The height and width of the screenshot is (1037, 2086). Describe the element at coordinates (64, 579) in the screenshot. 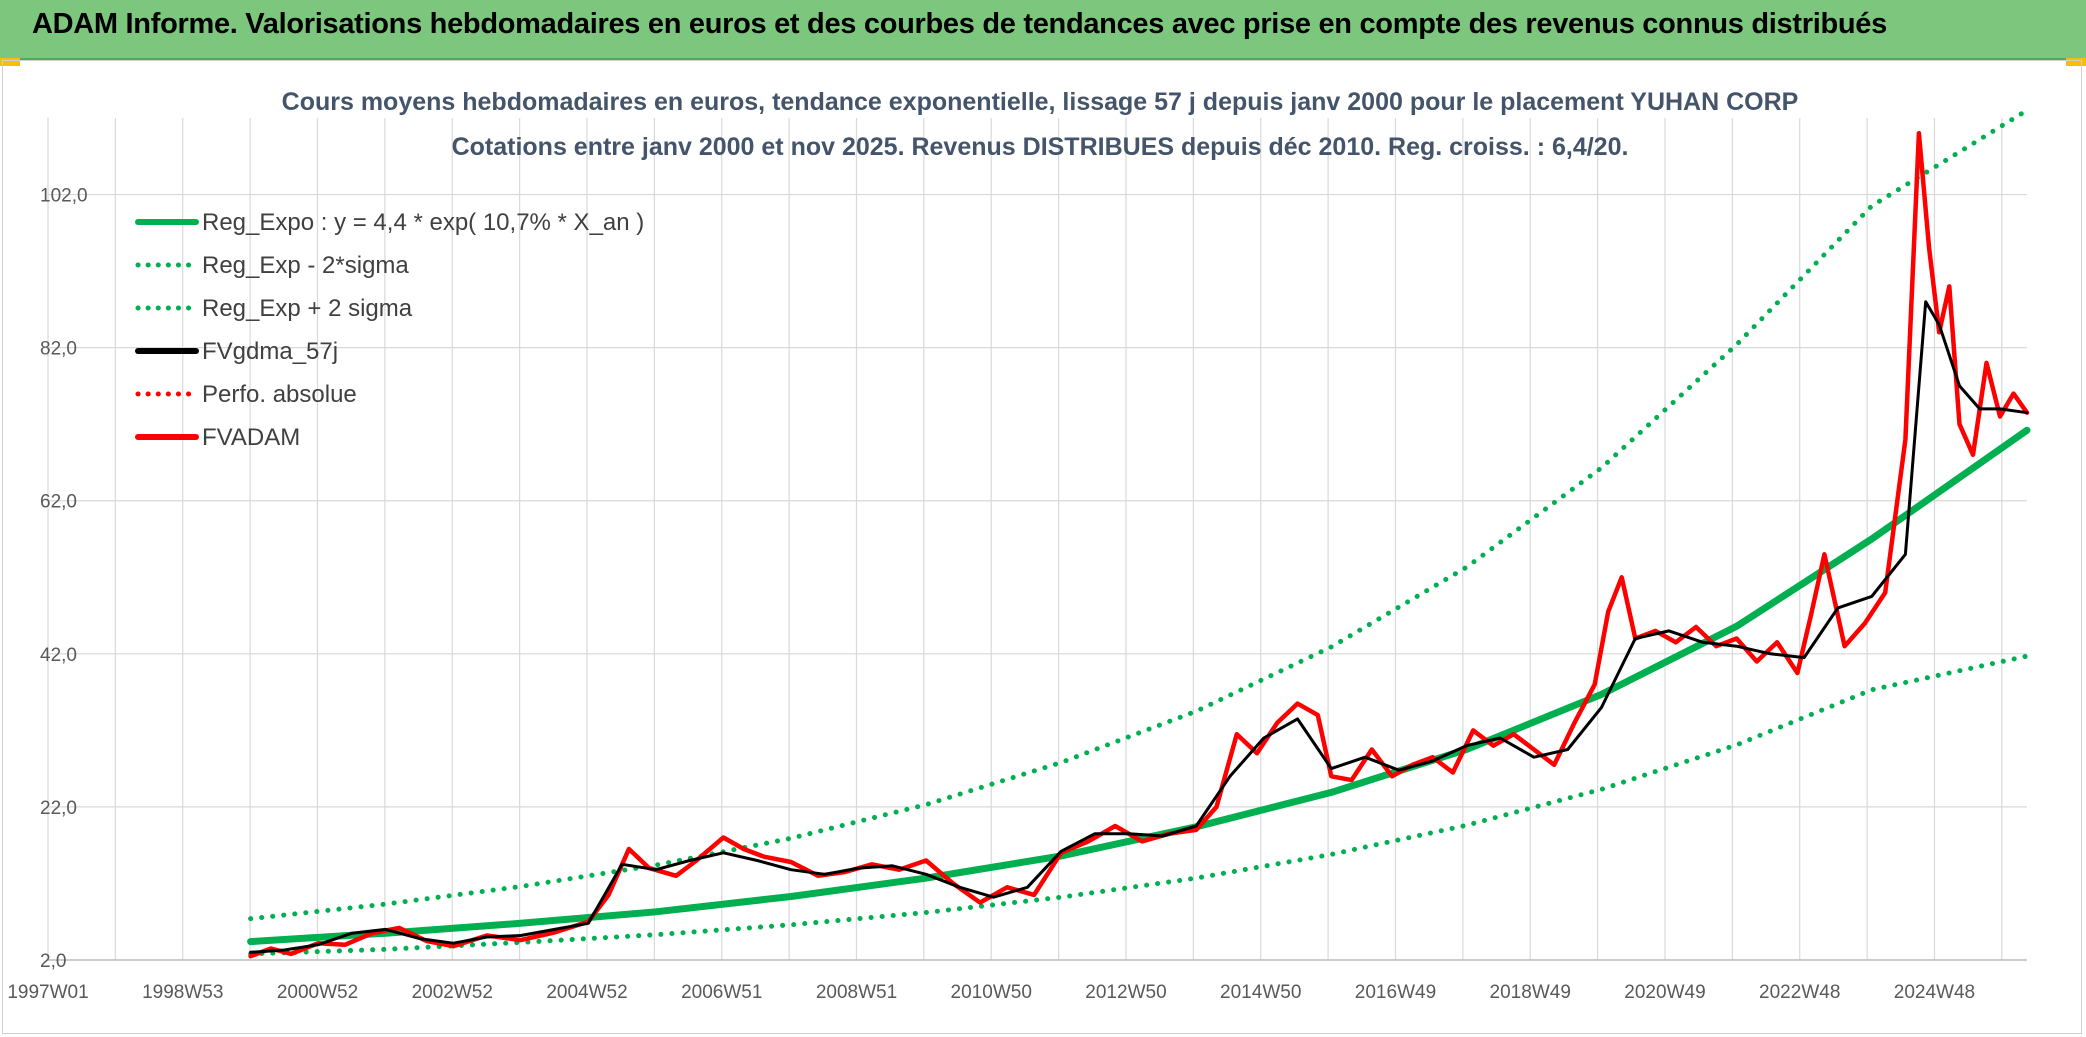

I see `y-axis-labels: 2,0 22,0 42,0 62,0 82,0 102,0` at that location.